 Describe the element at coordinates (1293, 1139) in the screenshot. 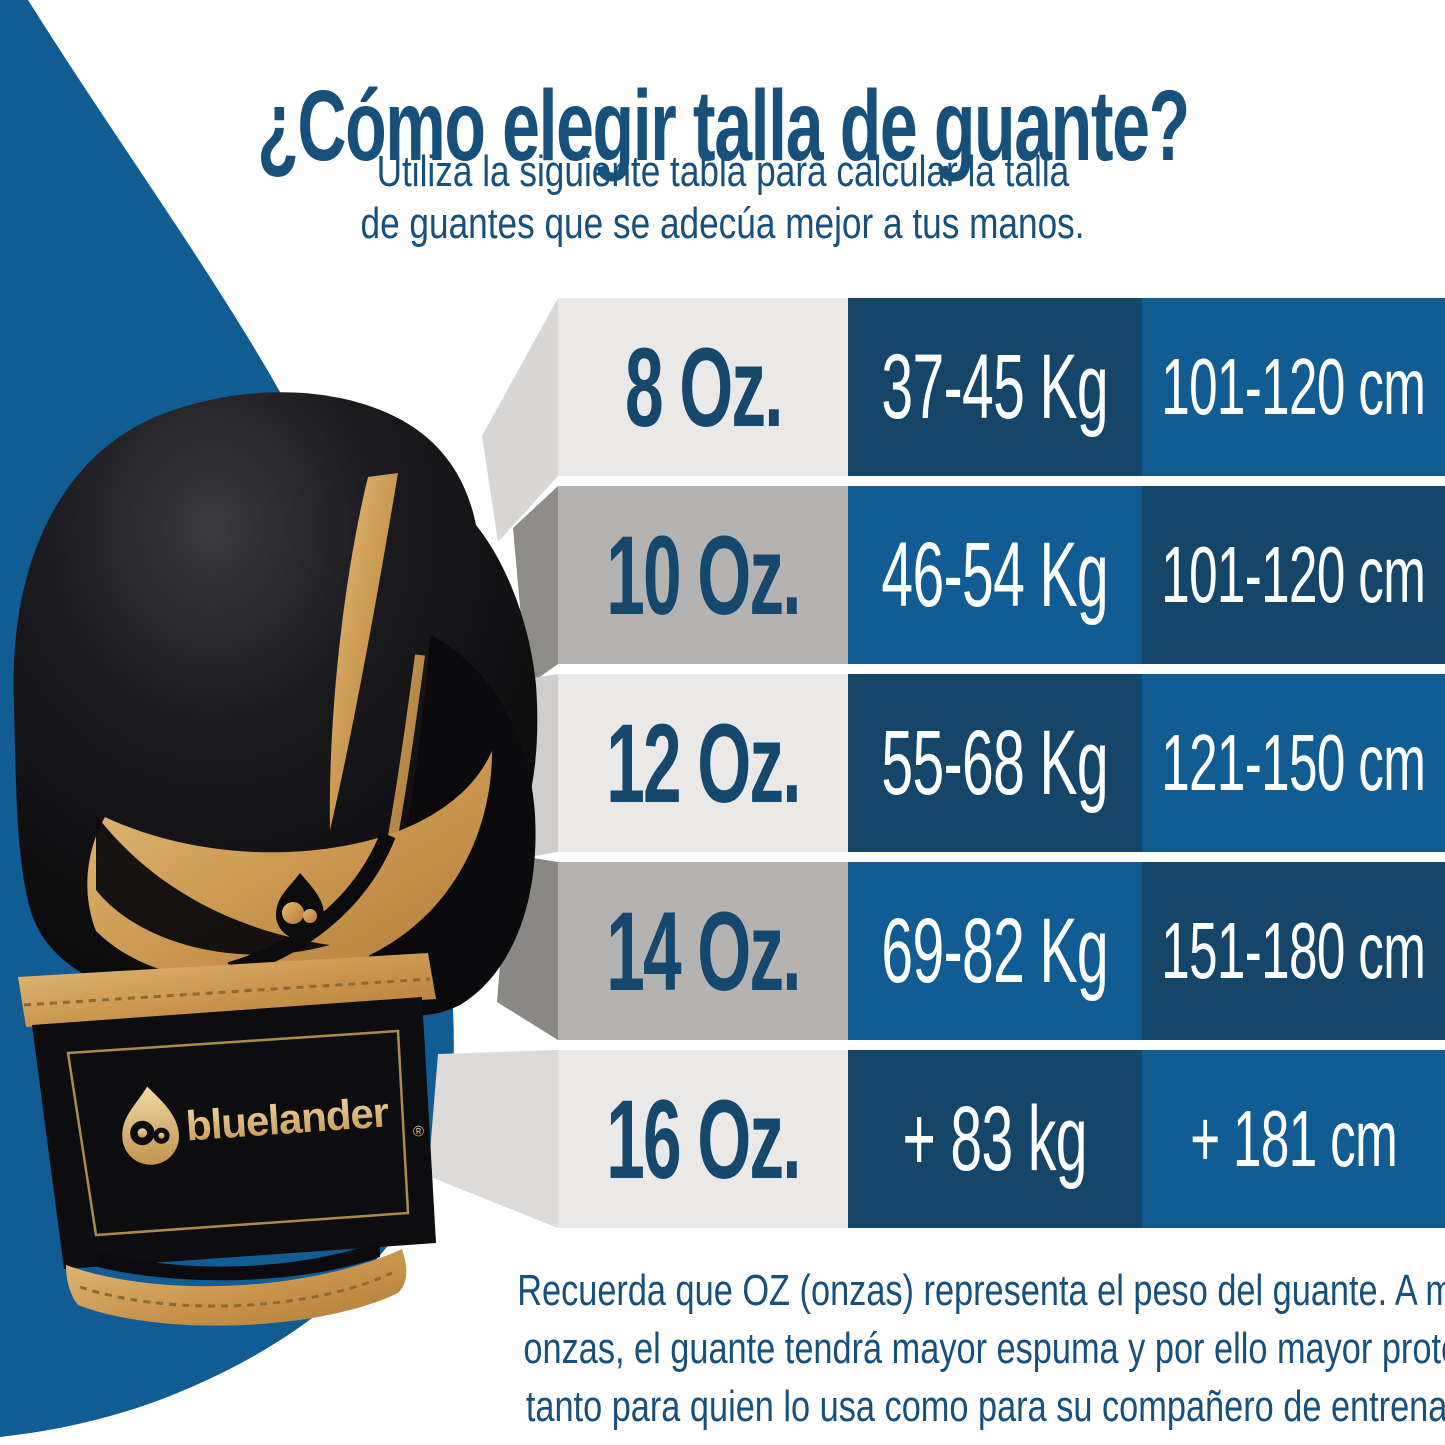

I see `height-cell: + 181 cm` at that location.